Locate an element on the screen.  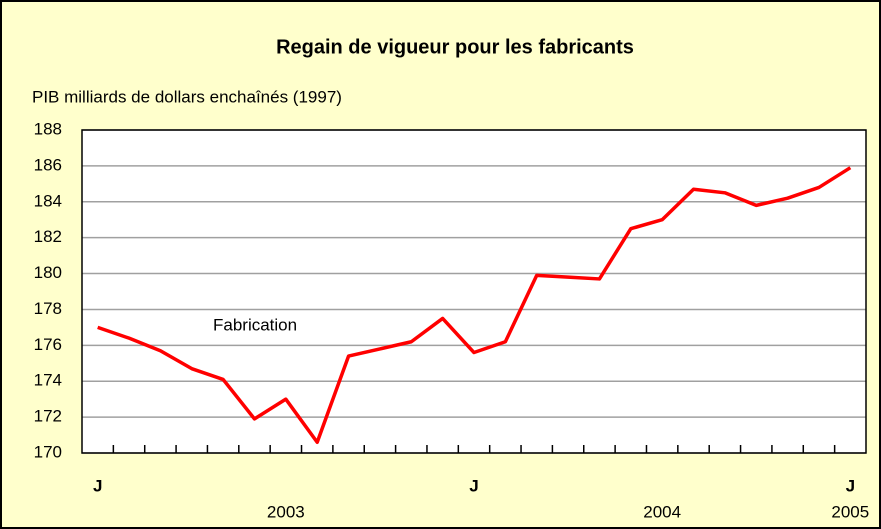
y-tick-label: 178 is located at coordinates (48, 308).